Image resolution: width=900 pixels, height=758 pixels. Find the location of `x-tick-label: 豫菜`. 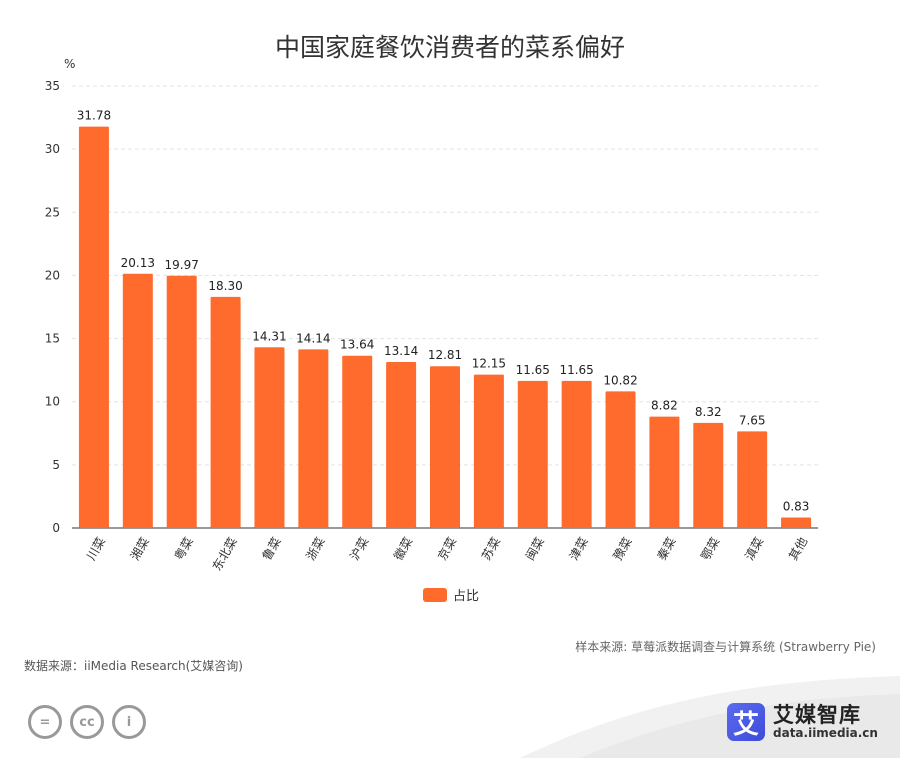

x-tick-label: 豫菜 is located at coordinates (623, 549).